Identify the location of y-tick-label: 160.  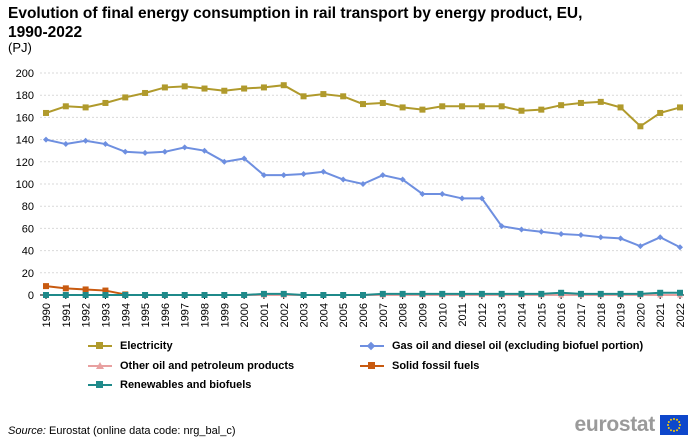
(25, 118).